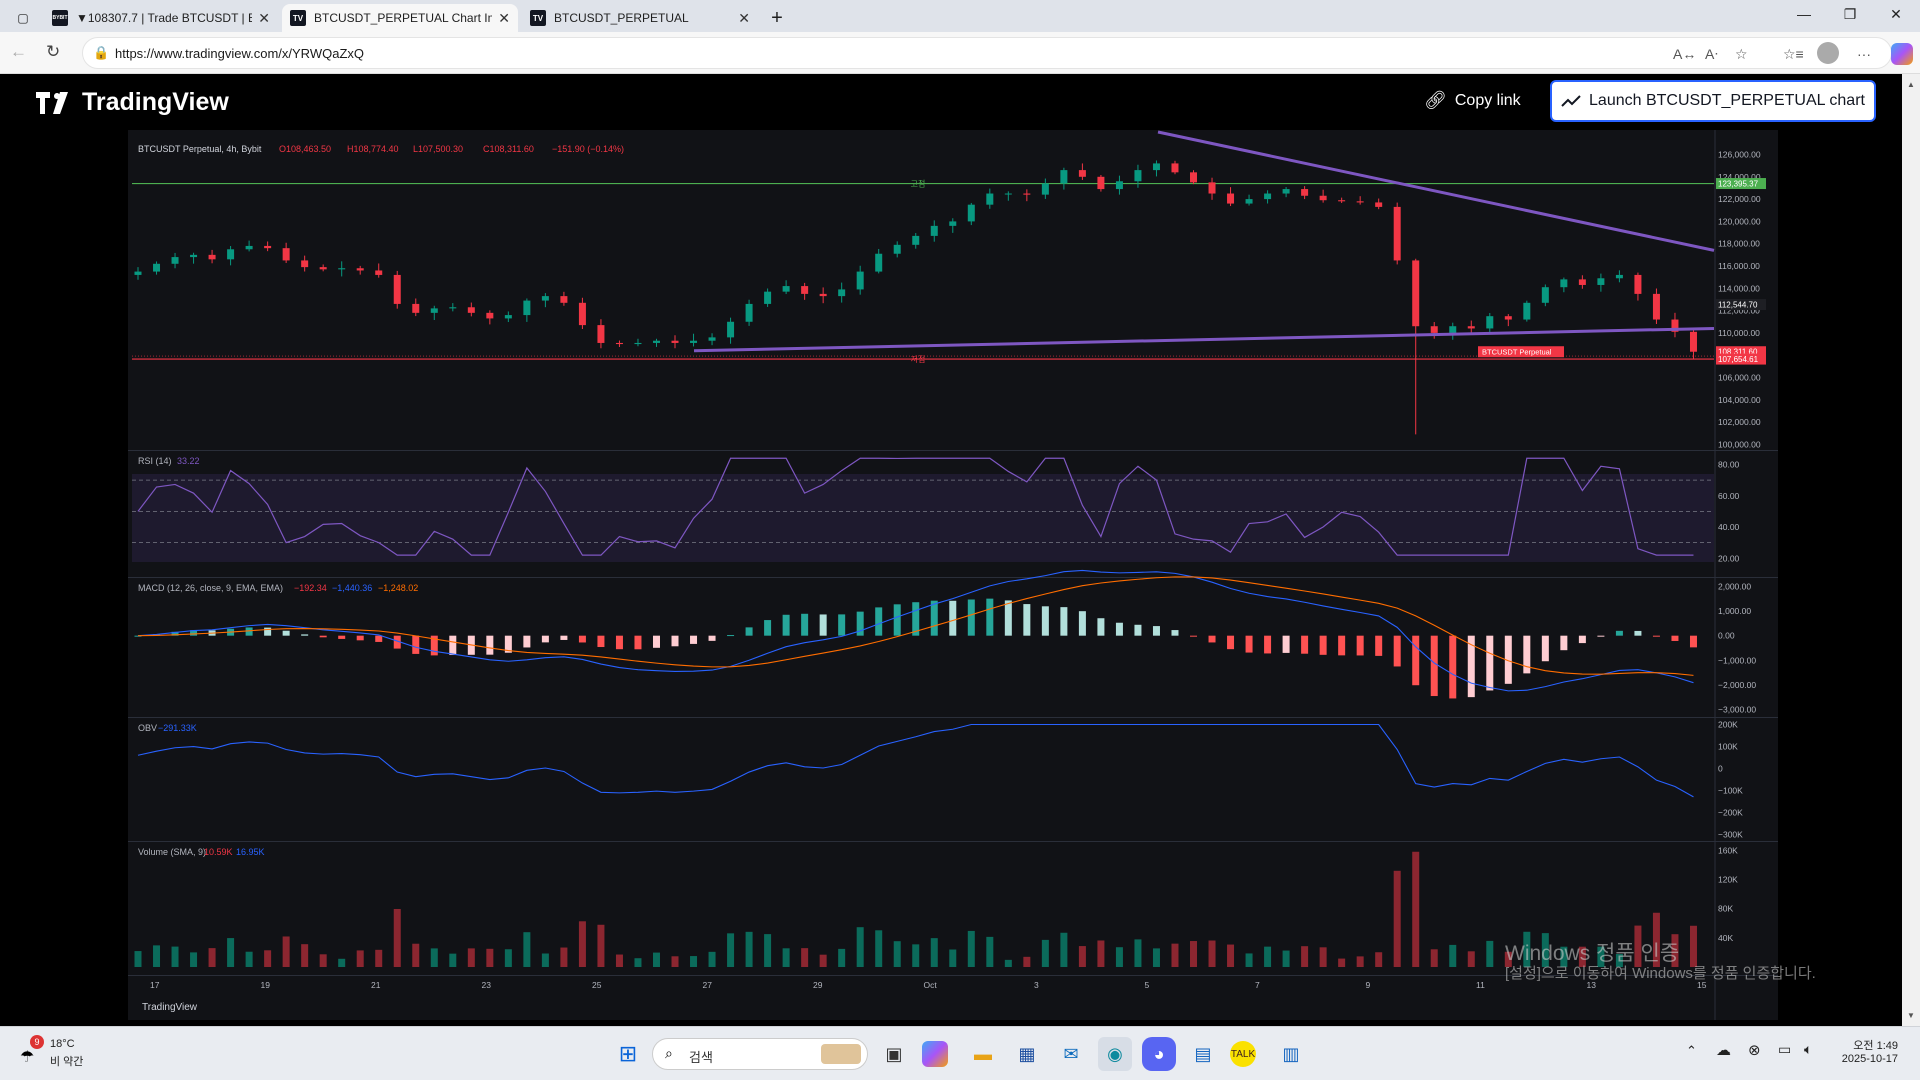  Describe the element at coordinates (1723, 1050) in the screenshot. I see `onedrive-icon: ☁` at that location.